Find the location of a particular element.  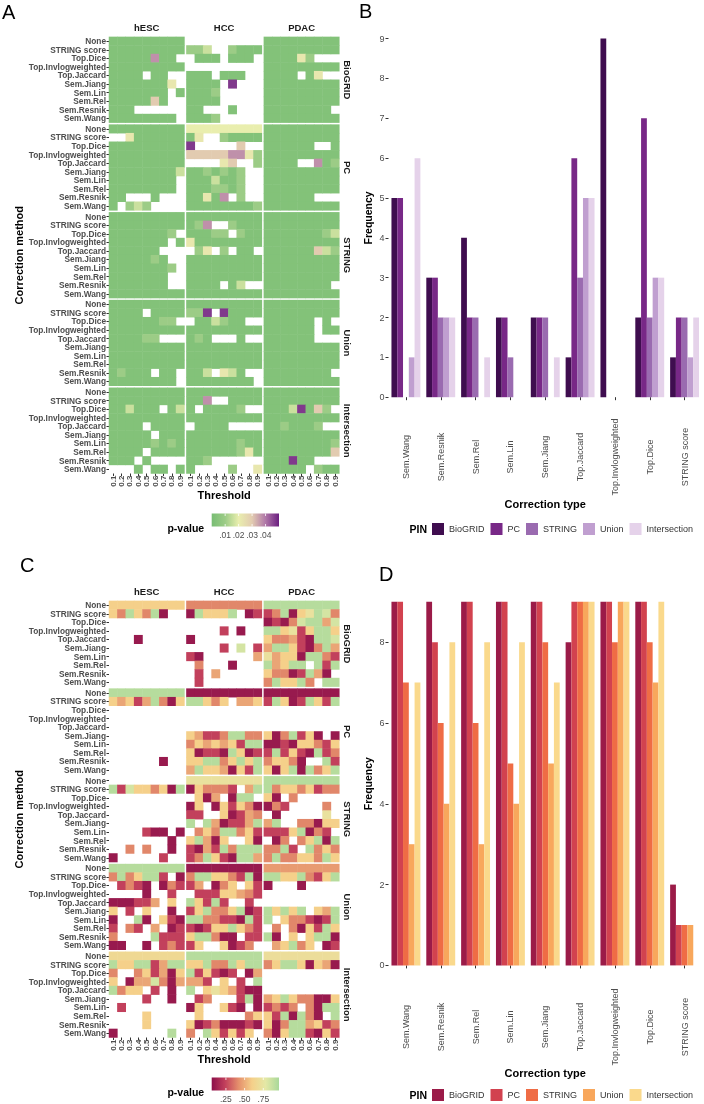

y-tick-label: 5 is located at coordinates (382, 197).